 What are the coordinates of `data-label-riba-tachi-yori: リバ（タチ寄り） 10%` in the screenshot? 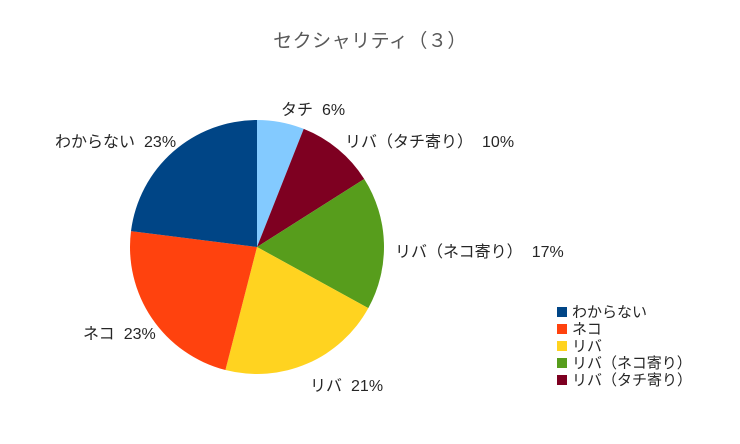 It's located at (429, 140).